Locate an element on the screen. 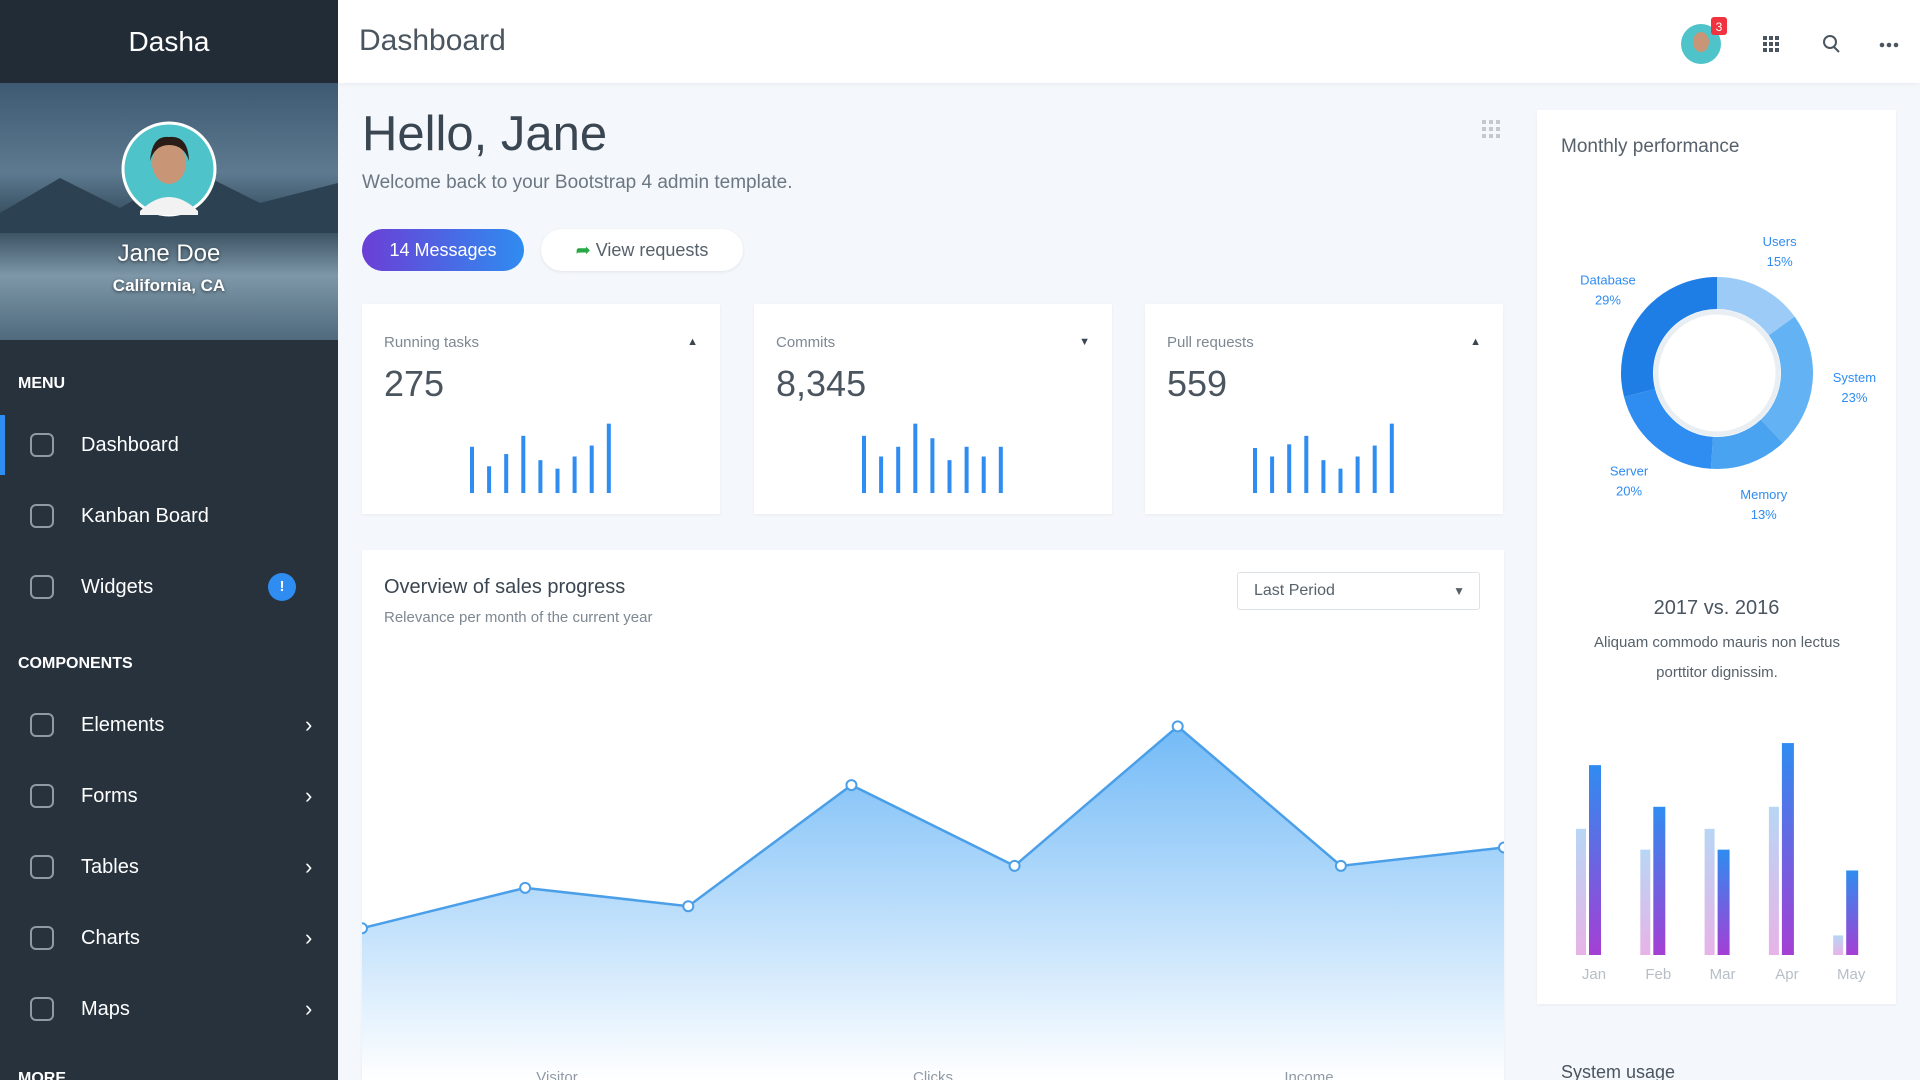  x-tick-label: Apr is located at coordinates (1786, 974).